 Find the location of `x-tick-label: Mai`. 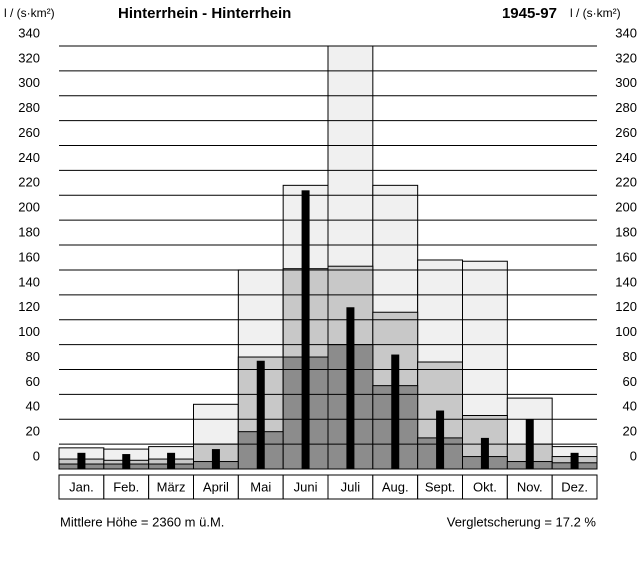

x-tick-label: Mai is located at coordinates (260, 486).